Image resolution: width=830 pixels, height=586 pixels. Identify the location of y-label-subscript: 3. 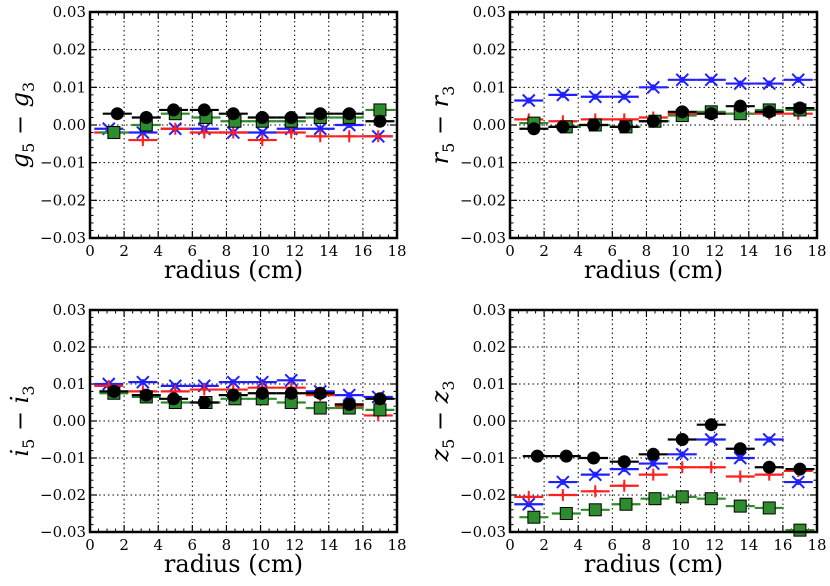
(448, 385).